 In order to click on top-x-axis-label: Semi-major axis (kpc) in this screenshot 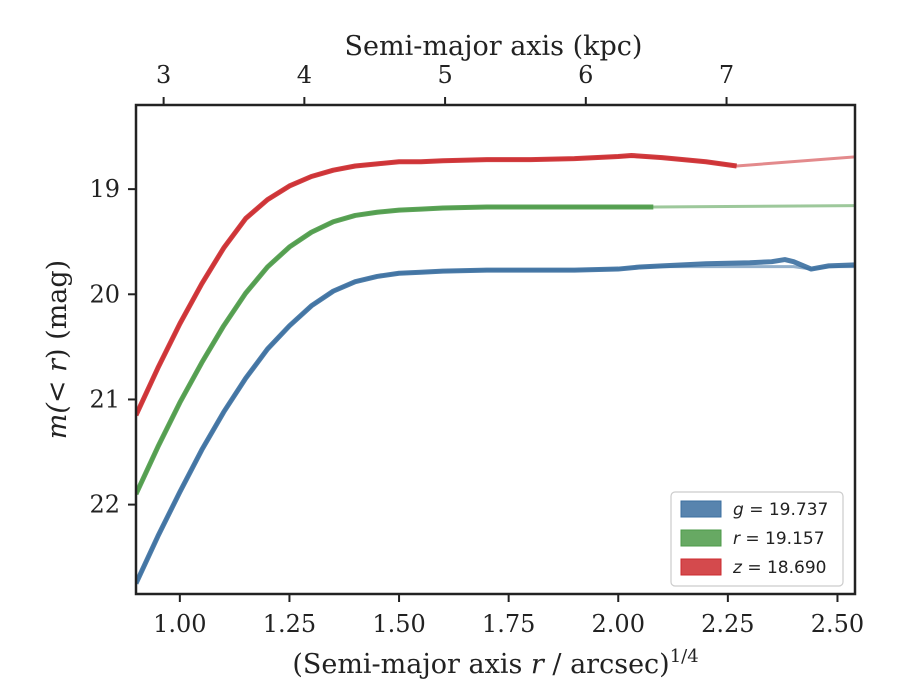, I will do `click(494, 46)`.